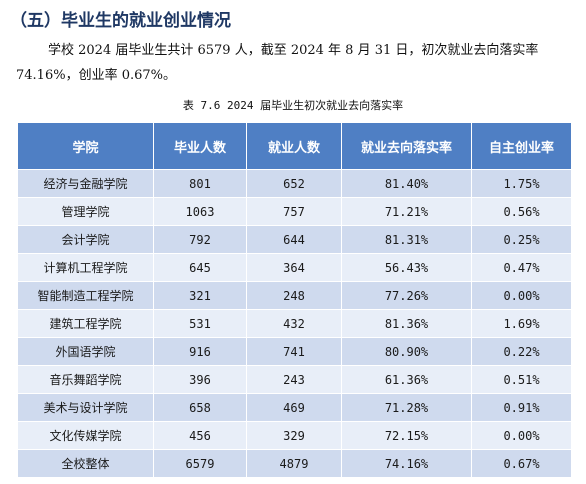  Describe the element at coordinates (521, 407) in the screenshot. I see `cell-entrepreneurship-rate: 0.91%` at that location.